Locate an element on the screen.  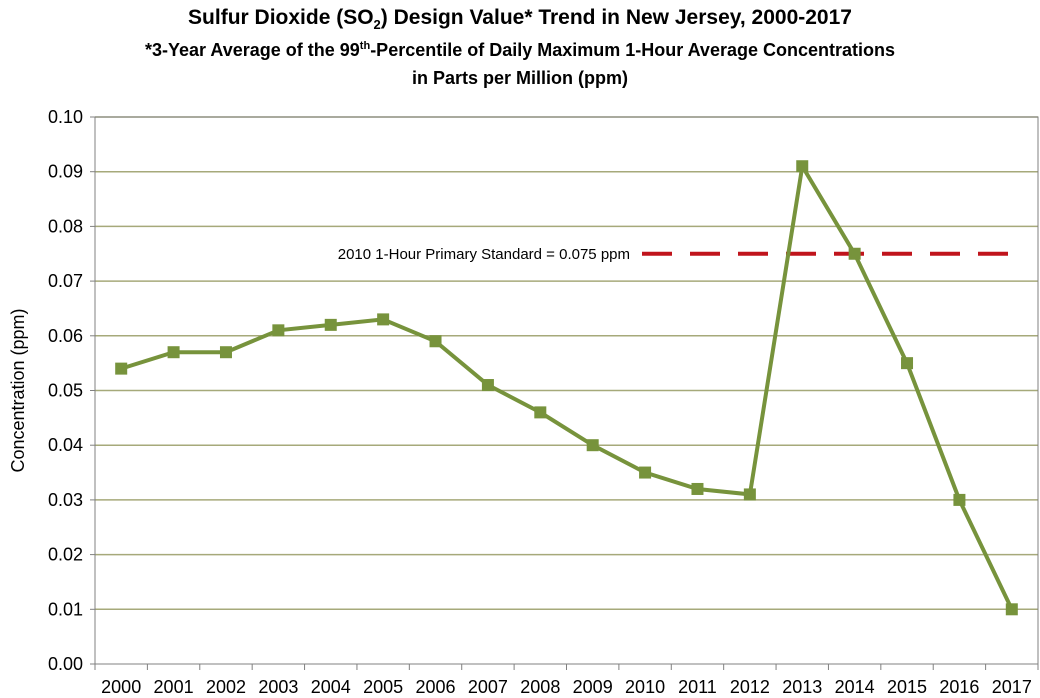
x-tick-label: 2009 is located at coordinates (593, 687).